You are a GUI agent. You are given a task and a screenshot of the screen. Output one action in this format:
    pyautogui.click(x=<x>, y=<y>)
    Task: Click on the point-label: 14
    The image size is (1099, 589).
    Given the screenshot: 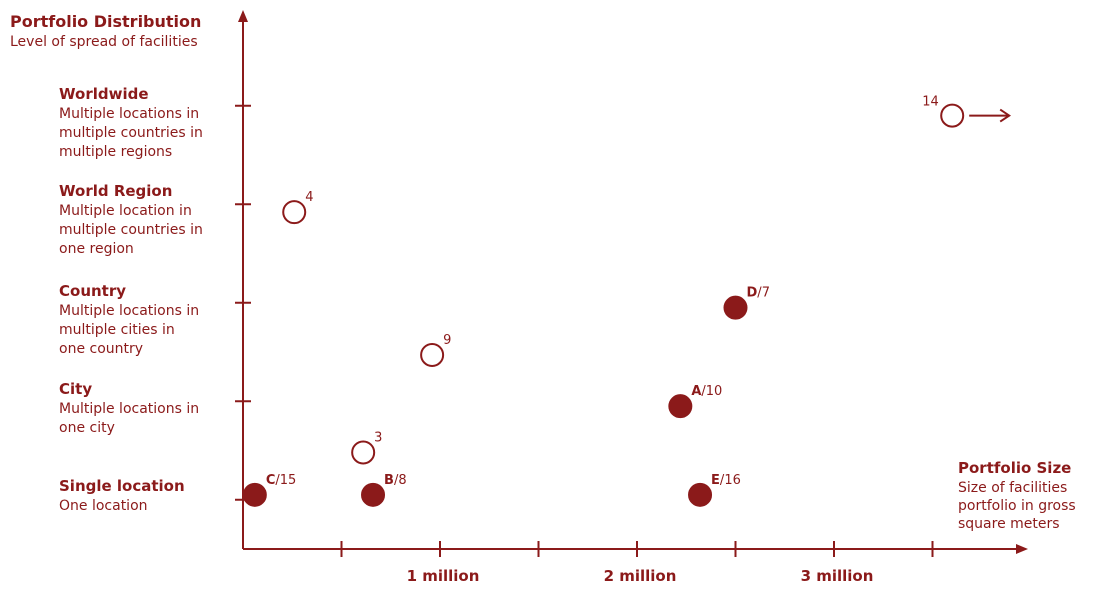 What is the action you would take?
    pyautogui.click(x=930, y=102)
    